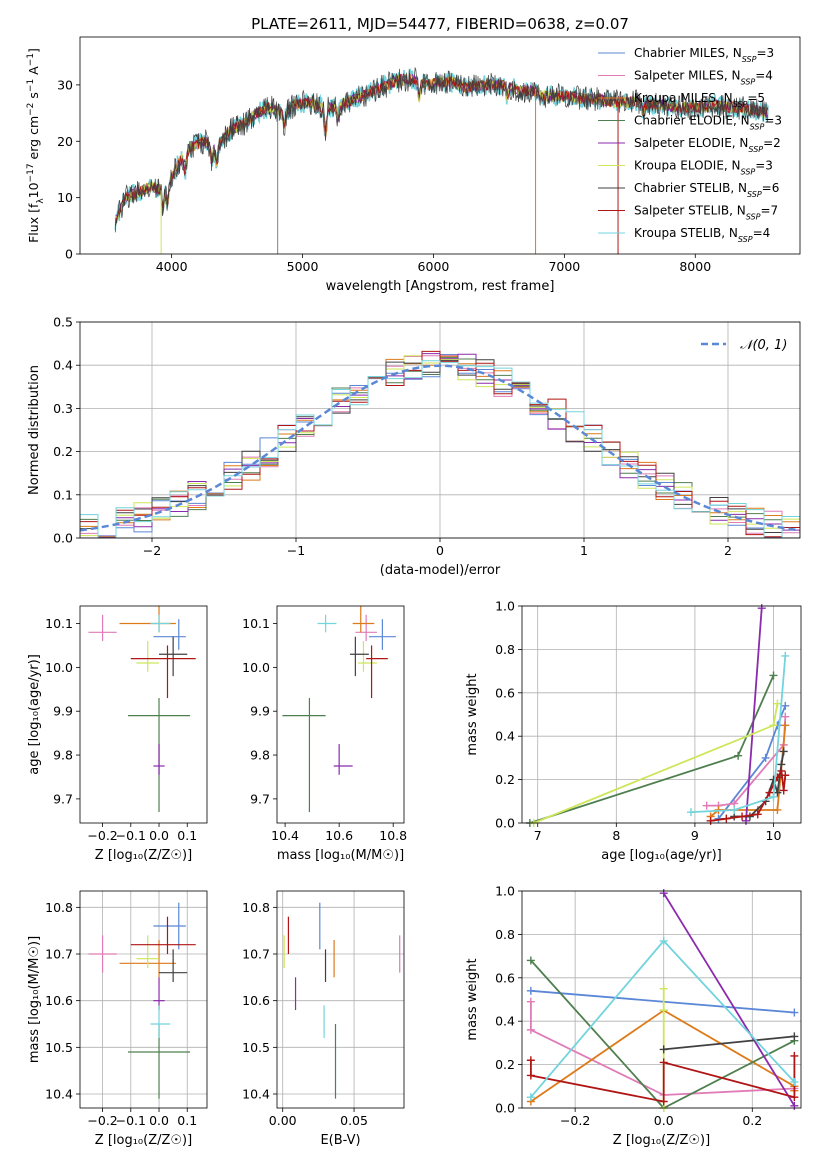 The width and height of the screenshot is (819, 1174). I want to click on y-tick-label: 10.0, so click(256, 667).